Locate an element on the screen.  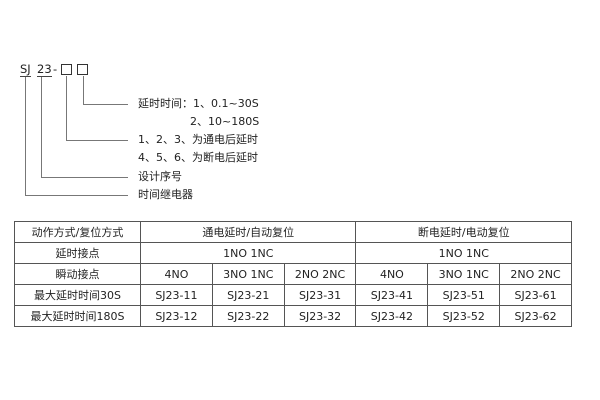
table-row: 动作方式/复位方式 通电延时/自动复位 断电延时/电动复位 is located at coordinates (293, 232).